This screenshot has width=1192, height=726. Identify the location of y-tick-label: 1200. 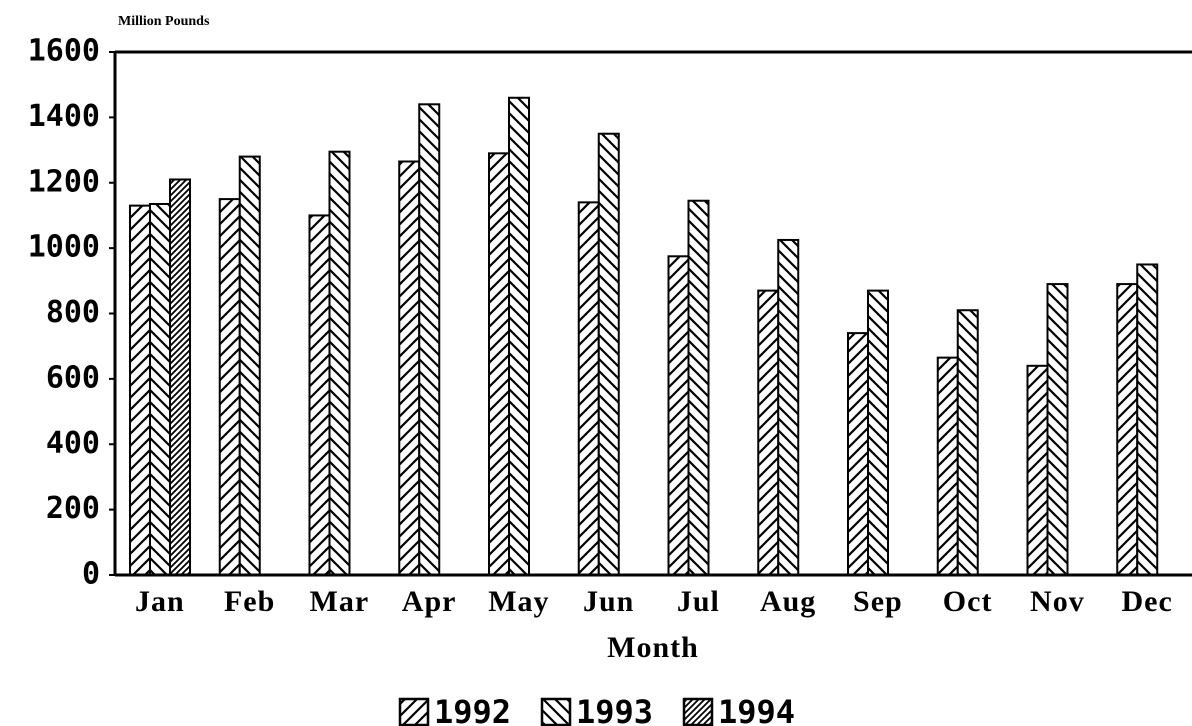
(64, 181).